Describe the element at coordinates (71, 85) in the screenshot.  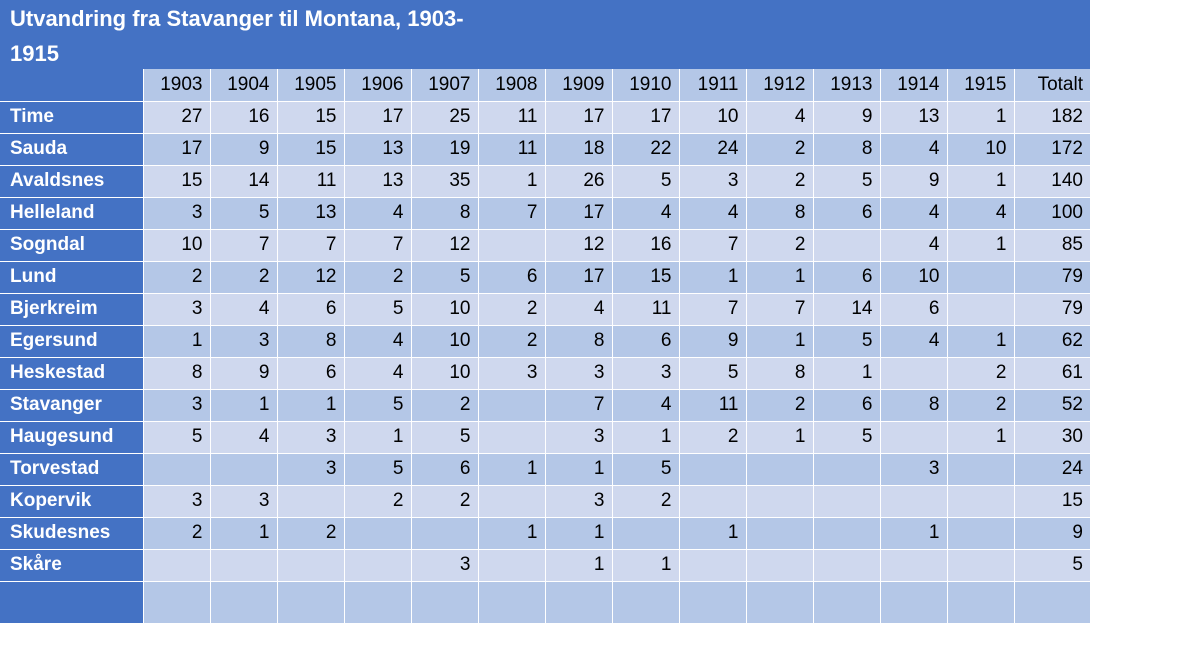
I see `header-corner-cell` at that location.